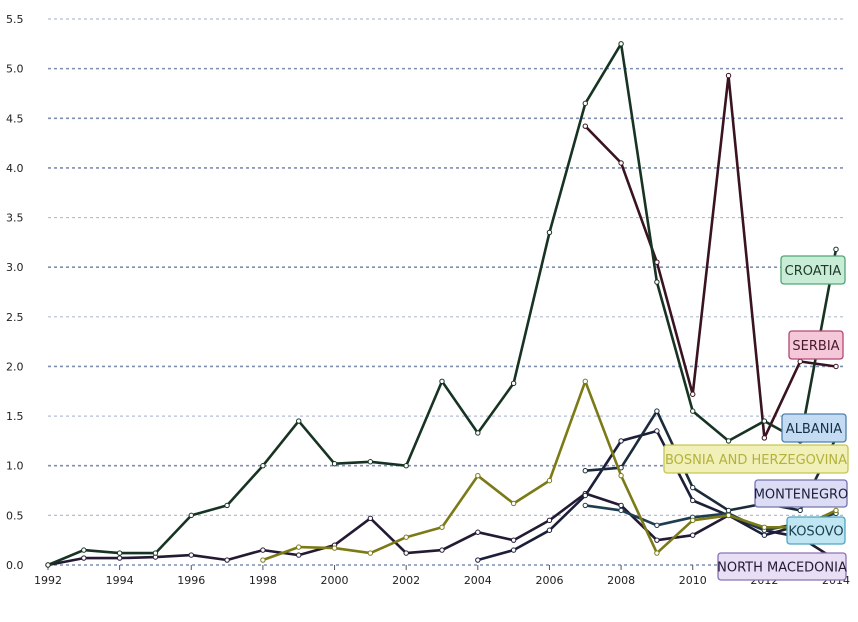  What do you see at coordinates (191, 580) in the screenshot?
I see `x-tick-label: 1996` at bounding box center [191, 580].